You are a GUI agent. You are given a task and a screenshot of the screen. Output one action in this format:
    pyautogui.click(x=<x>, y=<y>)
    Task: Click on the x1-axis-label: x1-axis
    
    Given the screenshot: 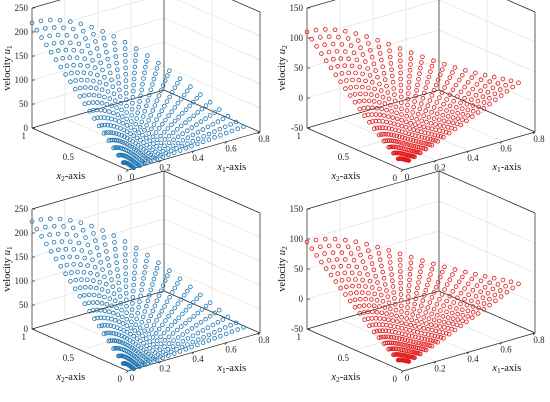 What is the action you would take?
    pyautogui.click(x=231, y=369)
    